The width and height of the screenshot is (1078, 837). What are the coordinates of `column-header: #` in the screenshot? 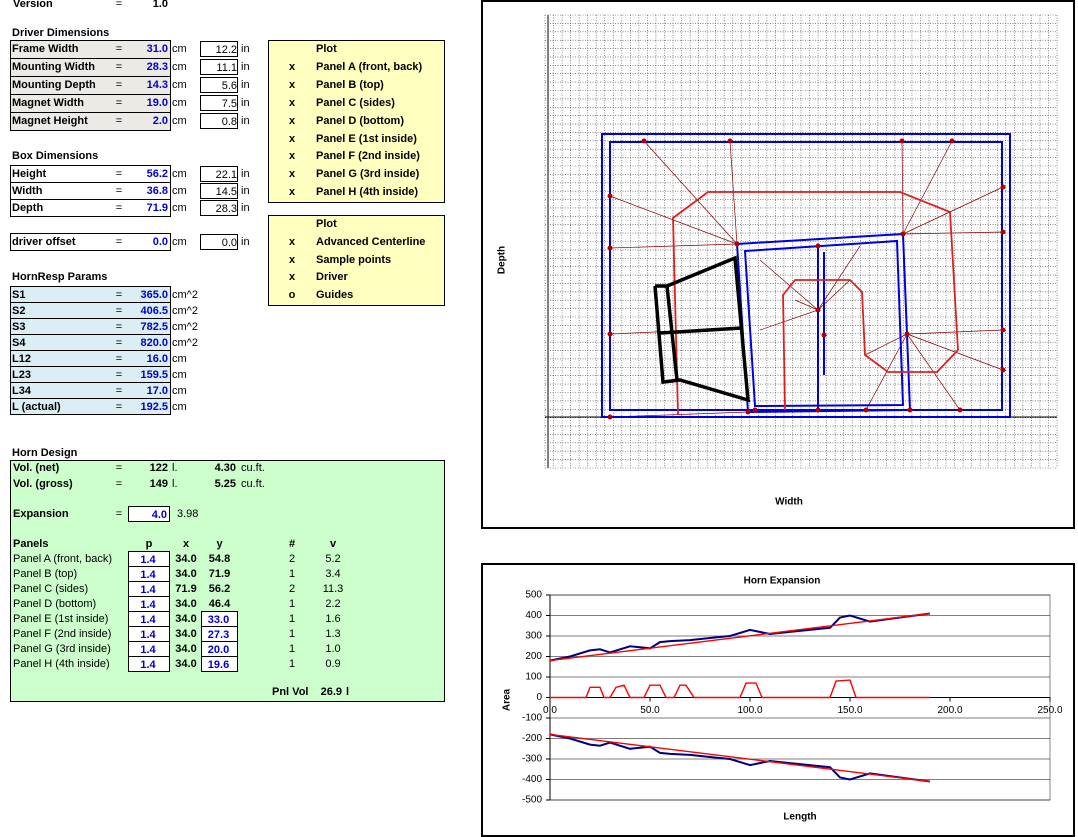 It's located at (292, 544).